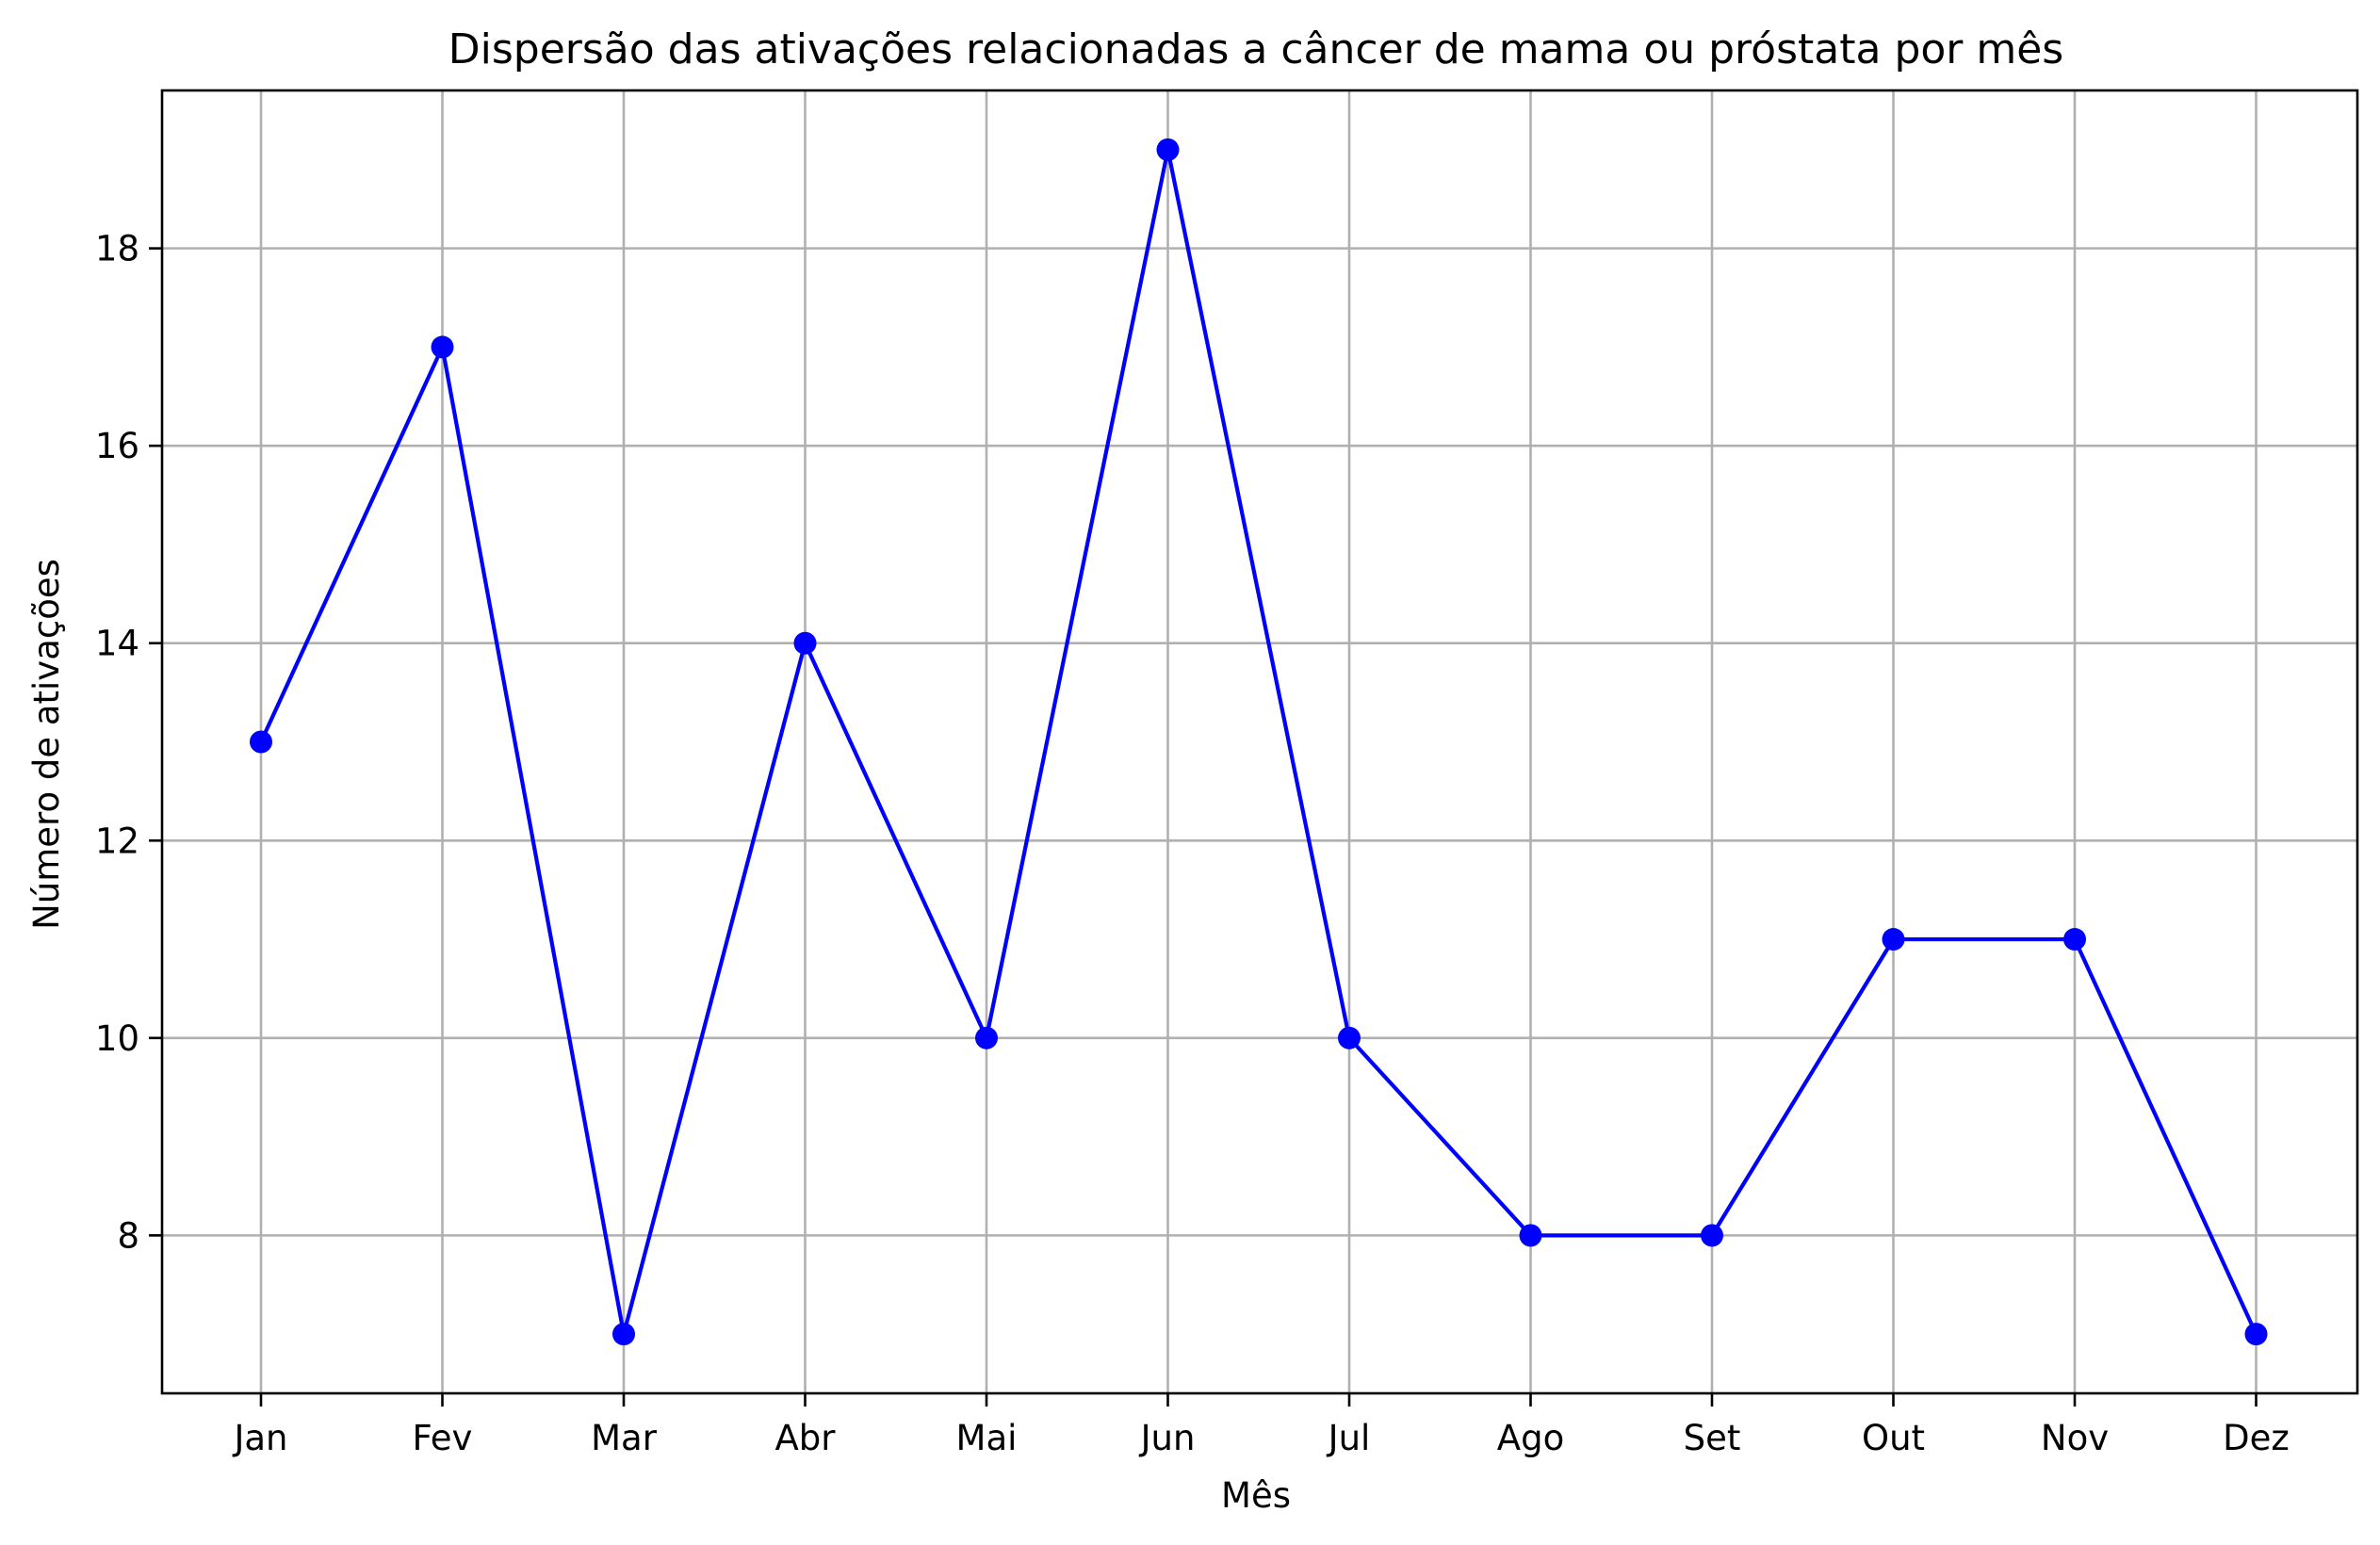 This screenshot has width=2380, height=1545. What do you see at coordinates (117, 841) in the screenshot?
I see `y-tick-label: 12` at bounding box center [117, 841].